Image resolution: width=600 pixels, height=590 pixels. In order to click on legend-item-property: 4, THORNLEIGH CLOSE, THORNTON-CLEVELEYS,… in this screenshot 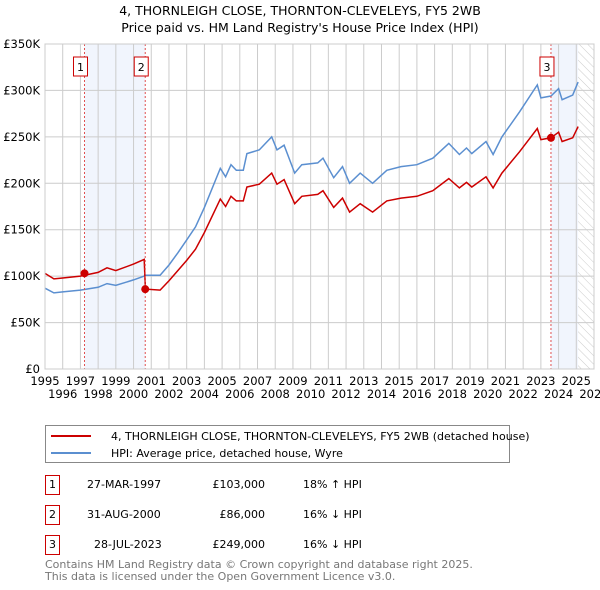, I will do `click(288, 436)`.